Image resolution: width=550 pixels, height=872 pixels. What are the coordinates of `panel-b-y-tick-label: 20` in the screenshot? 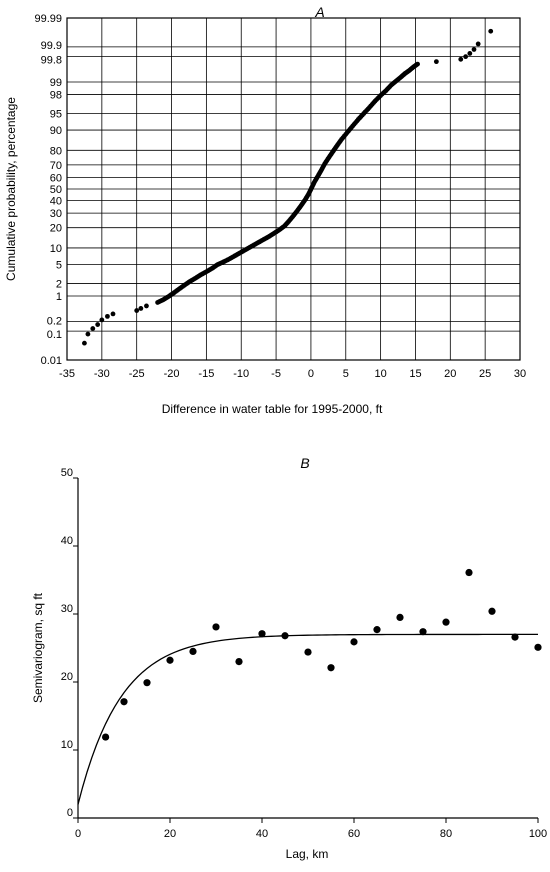 It's located at (67, 677).